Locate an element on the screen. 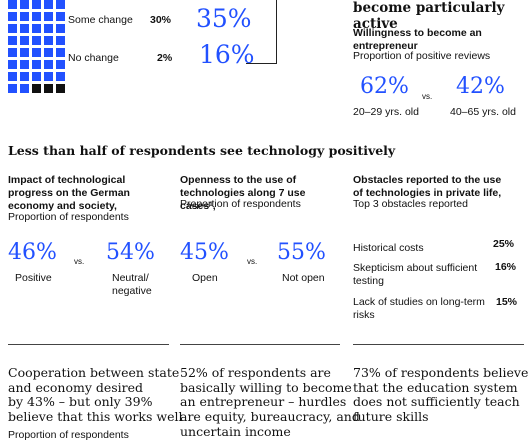 The width and height of the screenshot is (530, 442). col1-left-label: Positive is located at coordinates (33, 278).